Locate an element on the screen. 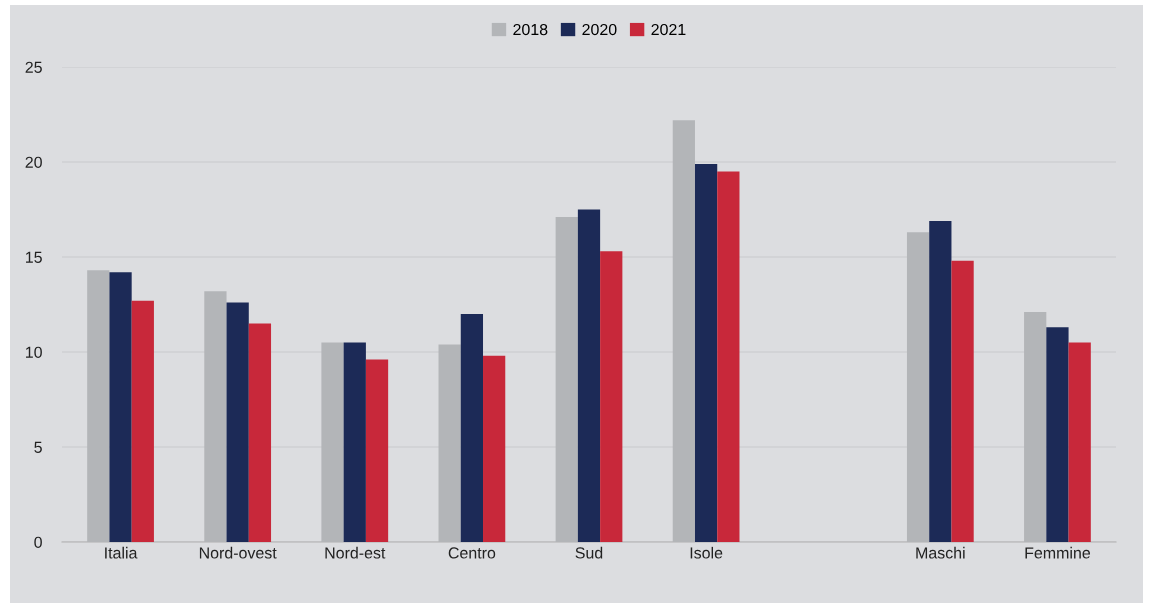  x-tick-label: Italia is located at coordinates (121, 552).